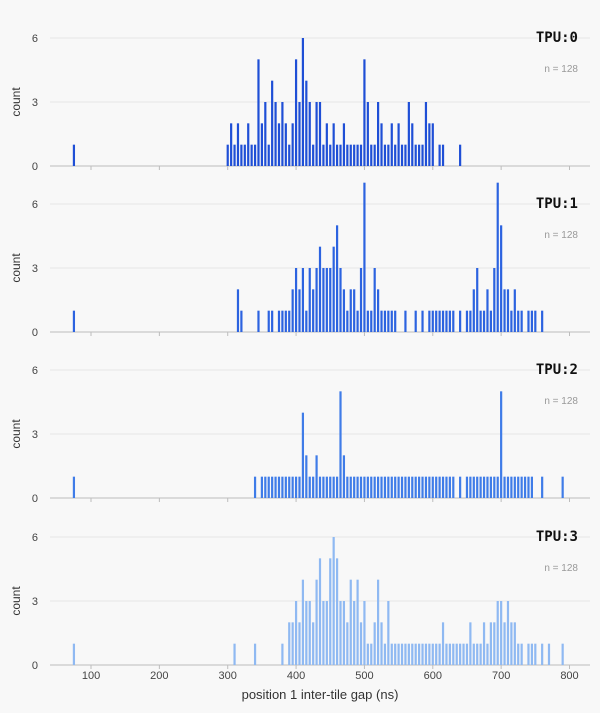 The height and width of the screenshot is (713, 600). Describe the element at coordinates (320, 694) in the screenshot. I see `x-axis-title: position 1 inter-tile gap (ns)` at that location.